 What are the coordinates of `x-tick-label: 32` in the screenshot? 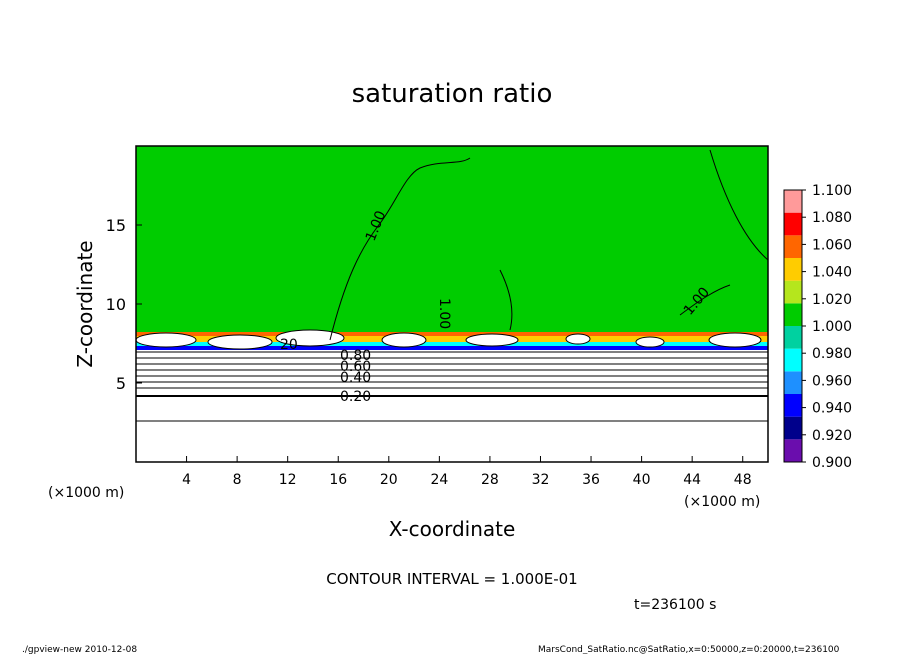 It's located at (541, 480).